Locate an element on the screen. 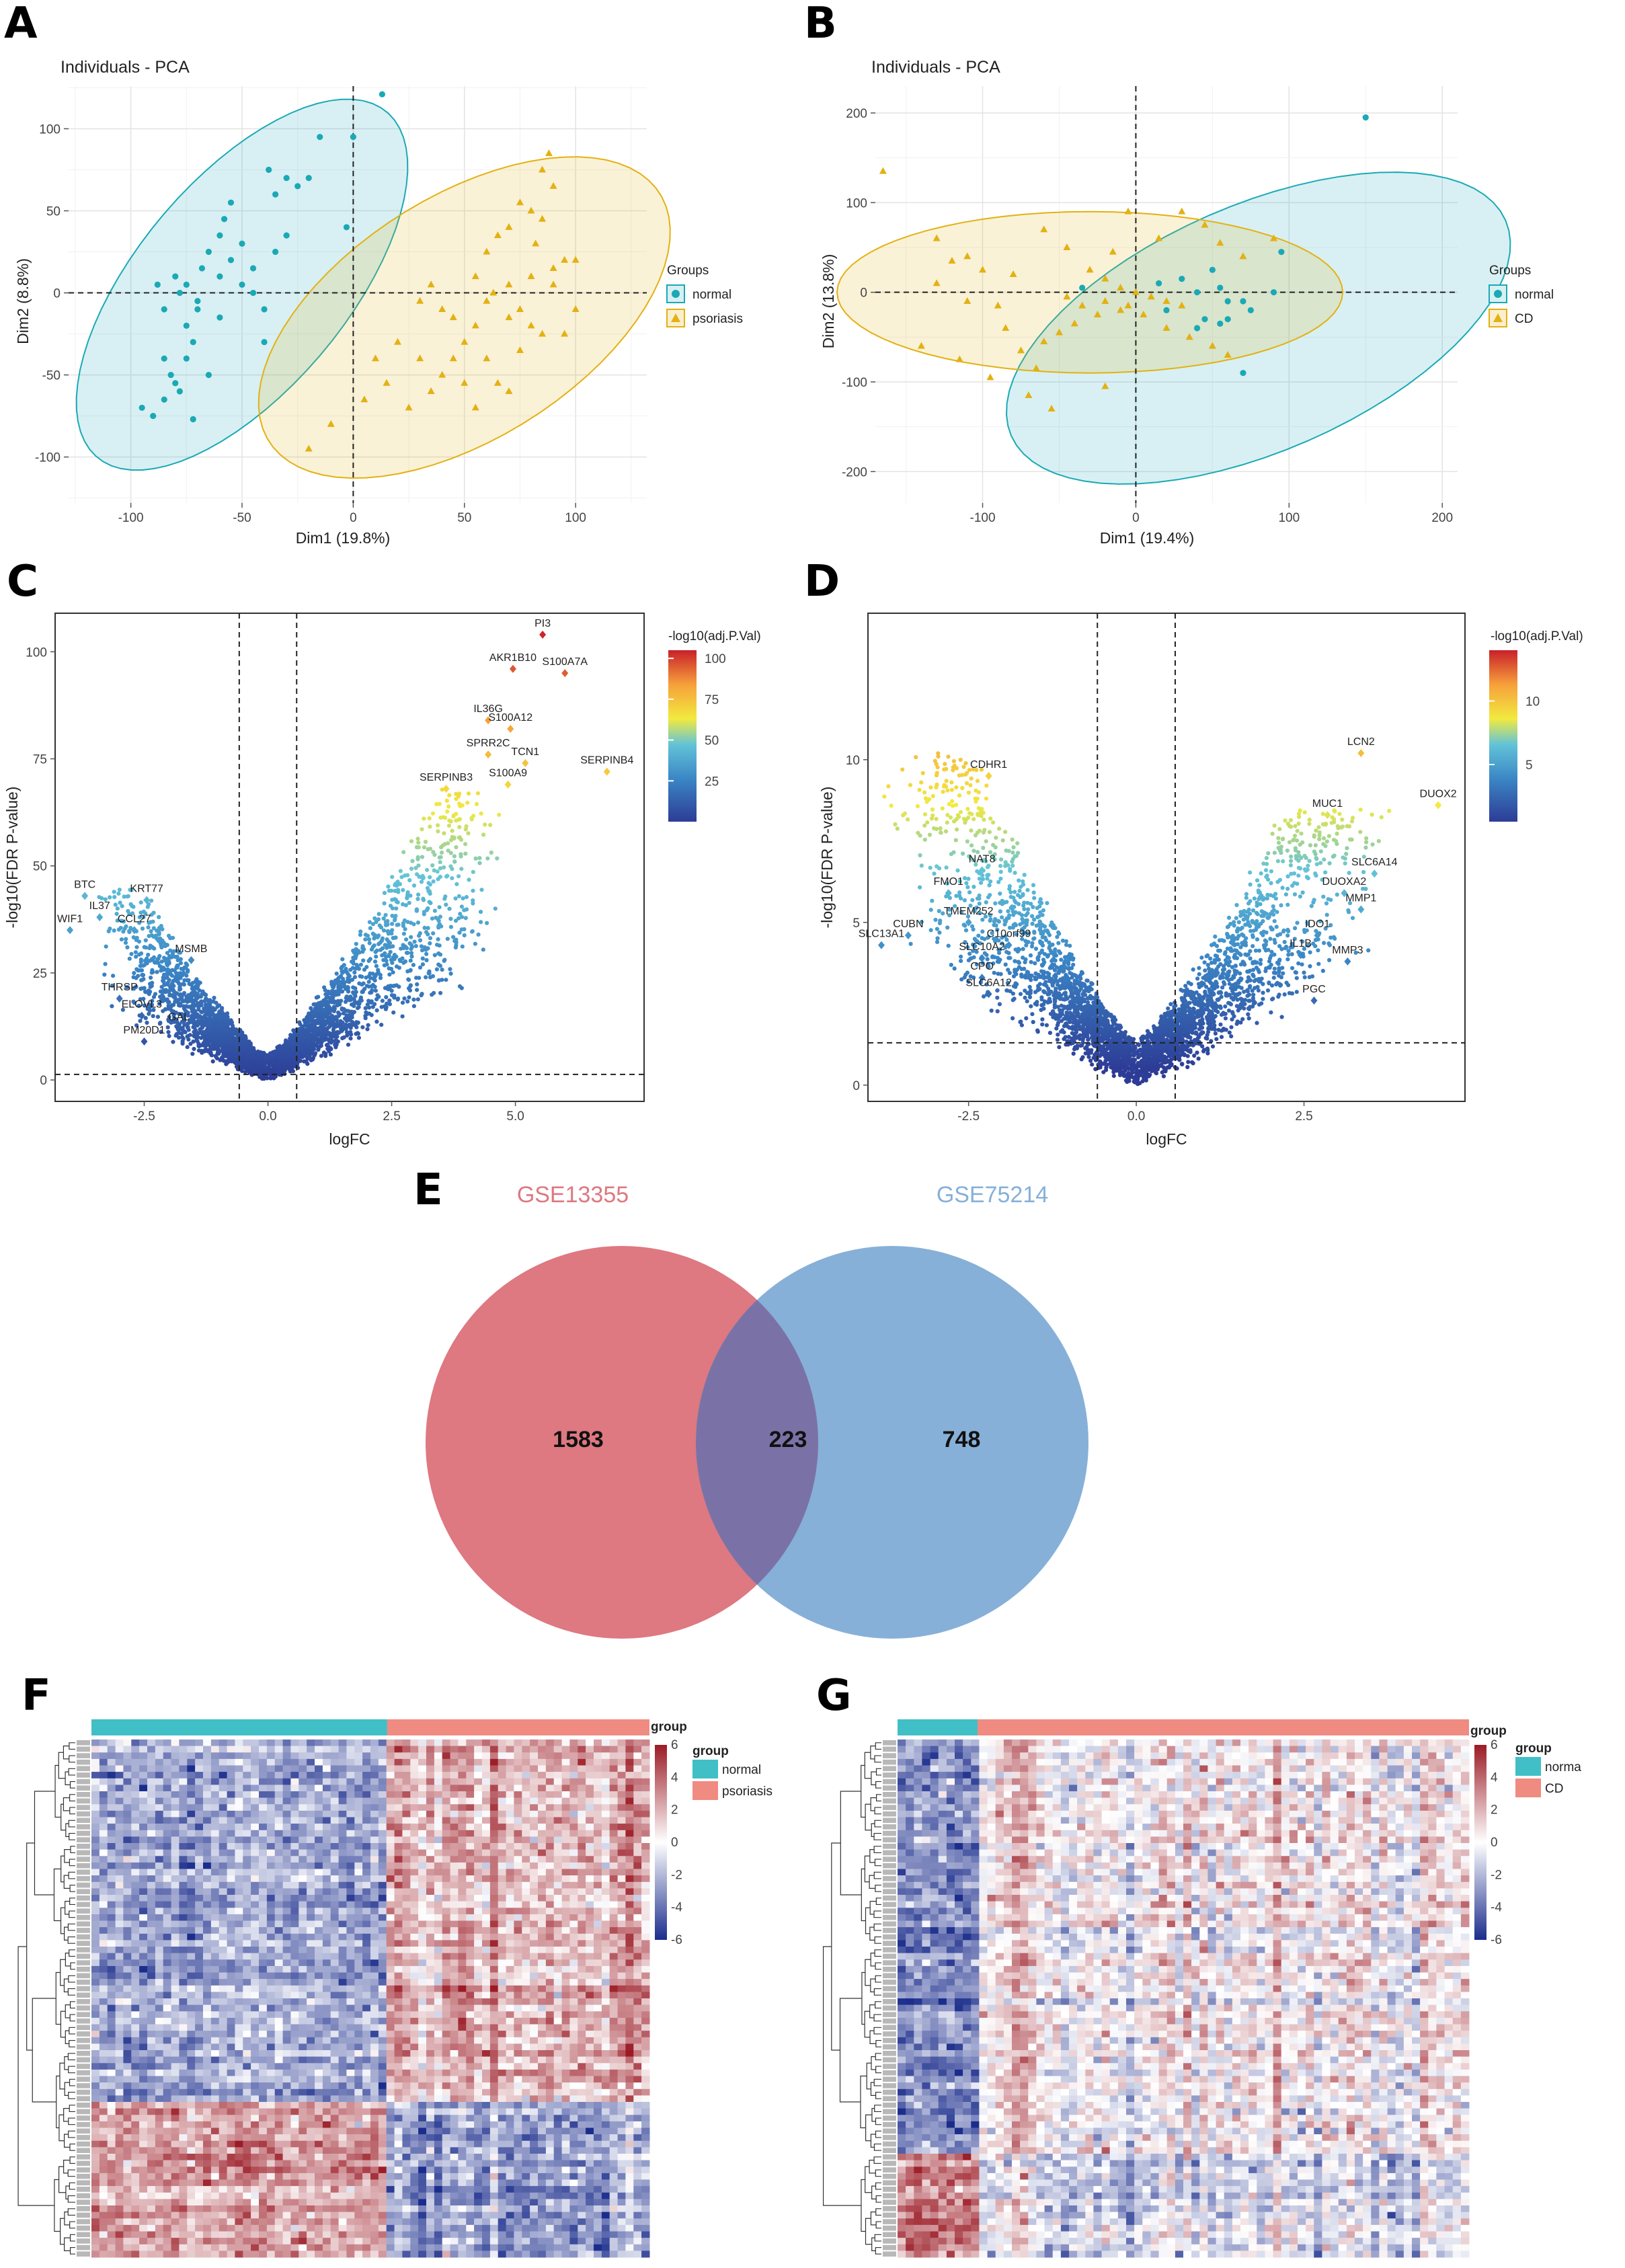 This screenshot has width=1625, height=2268. c-scale-tick-label: 100 is located at coordinates (715, 659).